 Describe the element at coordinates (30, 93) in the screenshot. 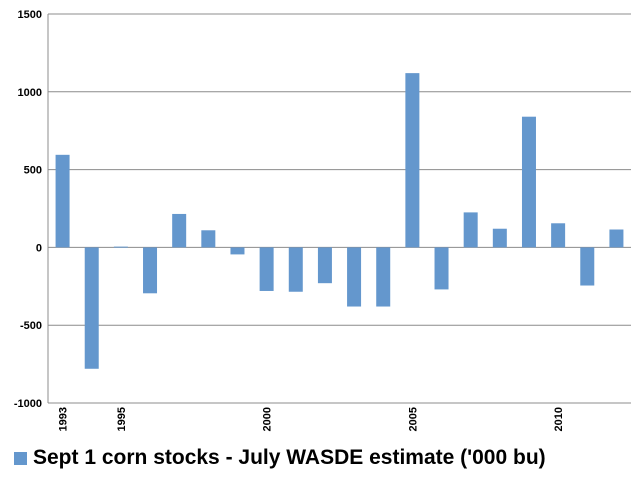

I see `y-tick-label: 1000` at that location.